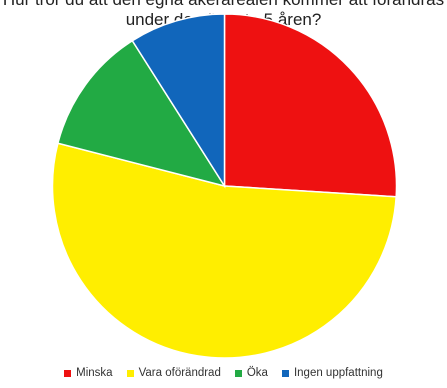 The image size is (447, 388). What do you see at coordinates (179, 373) in the screenshot?
I see `legend-label: Vara oförändrad` at bounding box center [179, 373].